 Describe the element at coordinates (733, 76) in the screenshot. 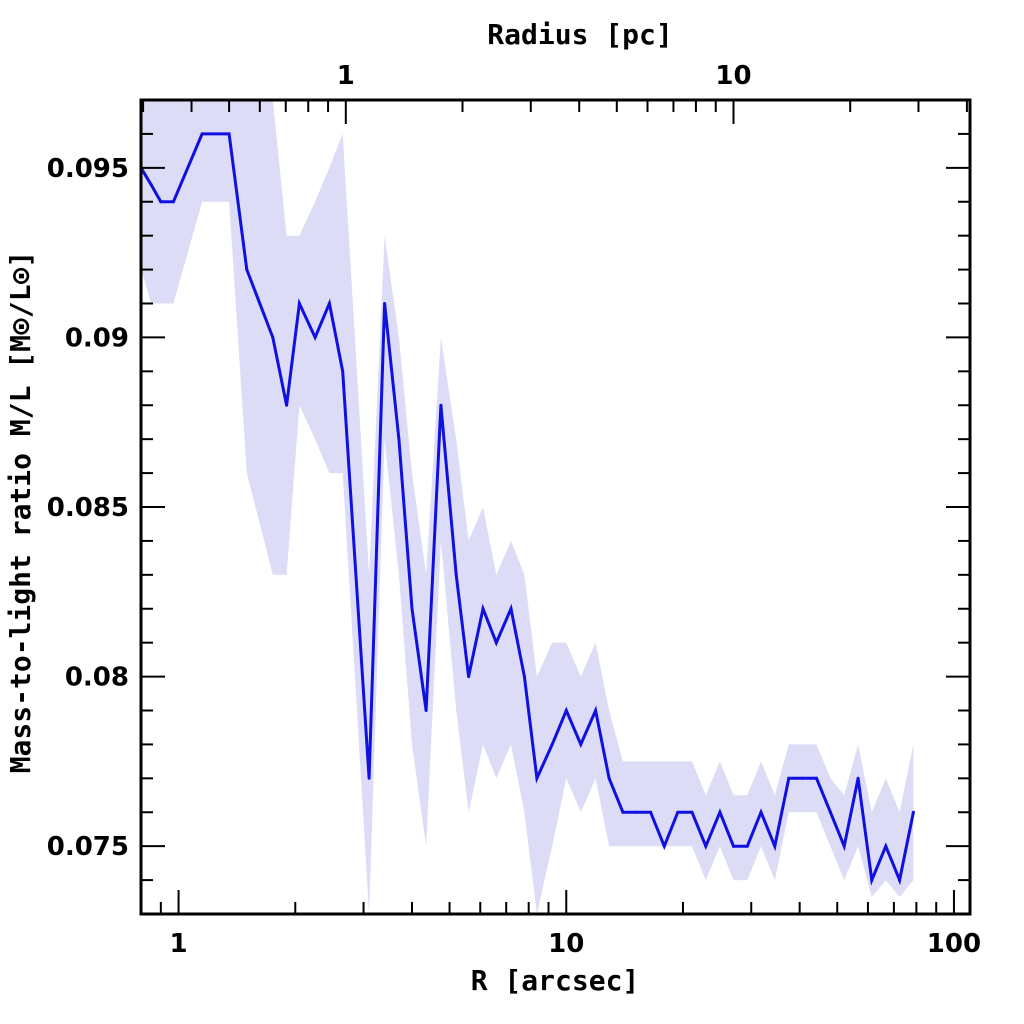

I see `top-tick-label: 10` at that location.